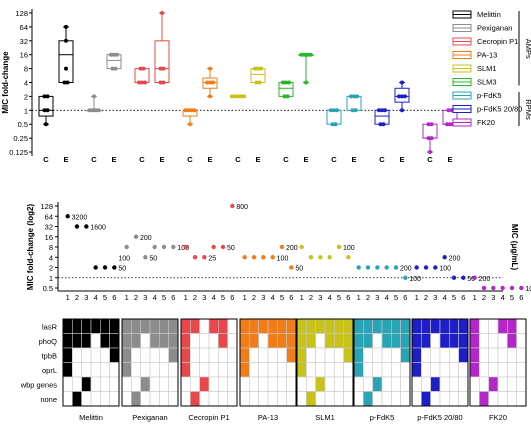 This screenshot has width=531, height=433. What do you see at coordinates (382, 362) in the screenshot?
I see `heatmap-border` at bounding box center [382, 362].